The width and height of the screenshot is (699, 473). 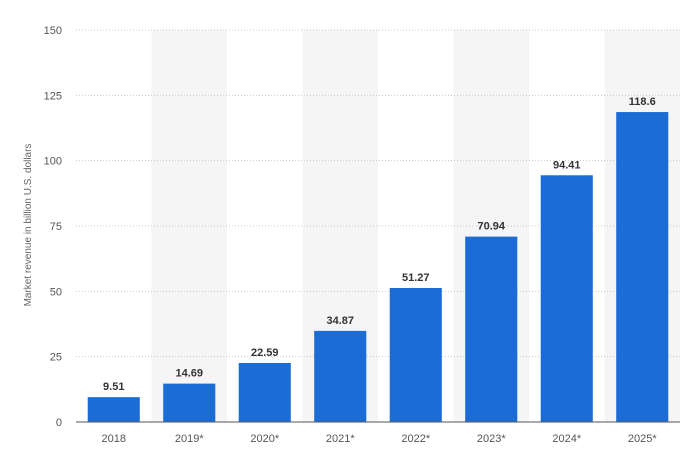 What do you see at coordinates (264, 439) in the screenshot?
I see `x-tick-label: 2020*` at bounding box center [264, 439].